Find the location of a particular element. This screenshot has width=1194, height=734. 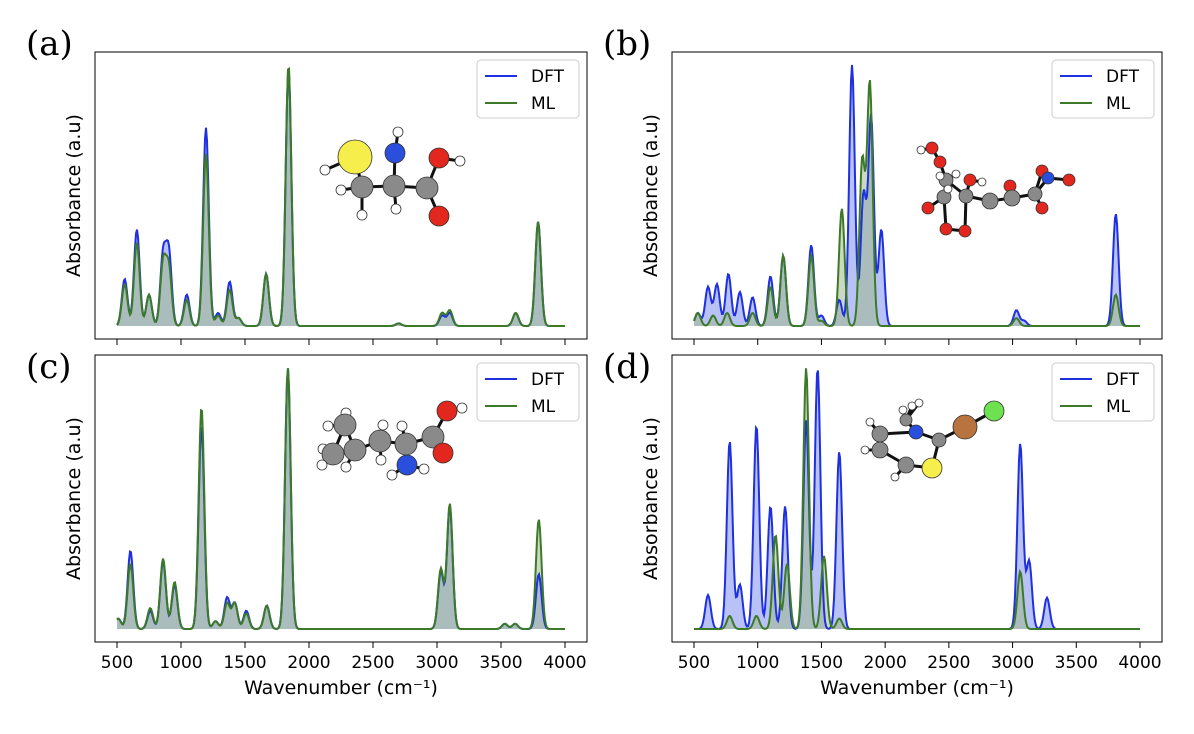

panel-label: (b) is located at coordinates (627, 44).